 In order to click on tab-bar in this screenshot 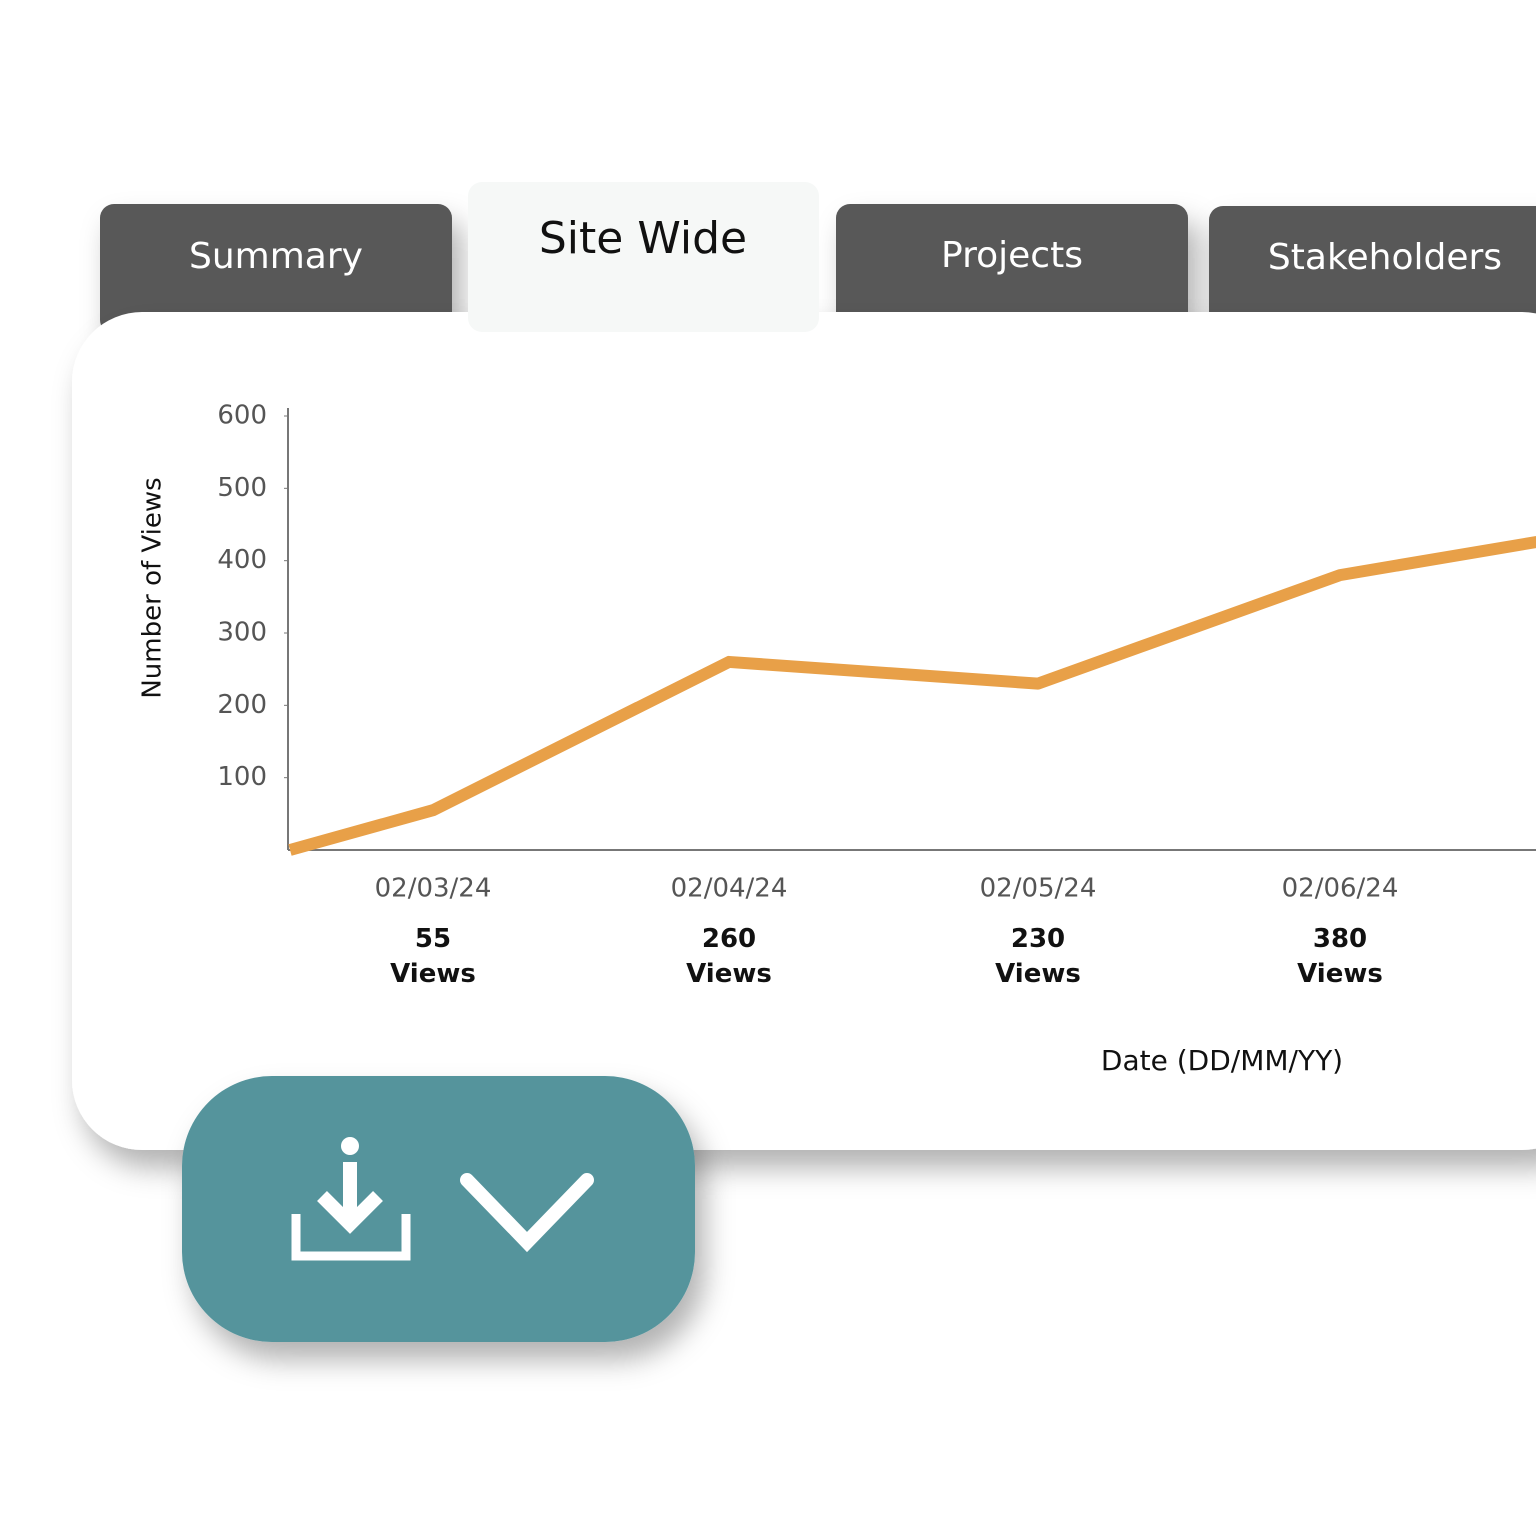, I will do `click(818, 270)`.